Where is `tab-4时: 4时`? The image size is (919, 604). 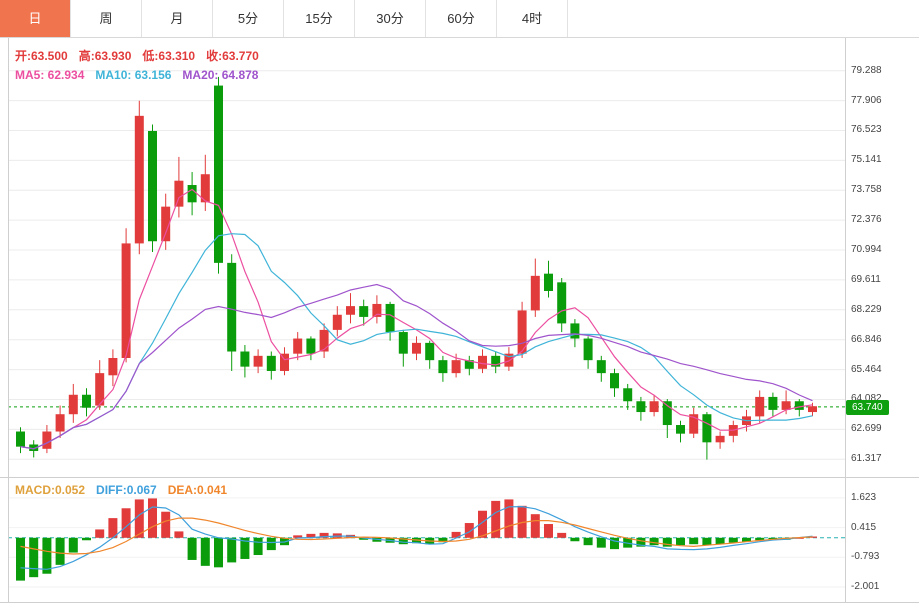
tab-4时: 4时 is located at coordinates (532, 18).